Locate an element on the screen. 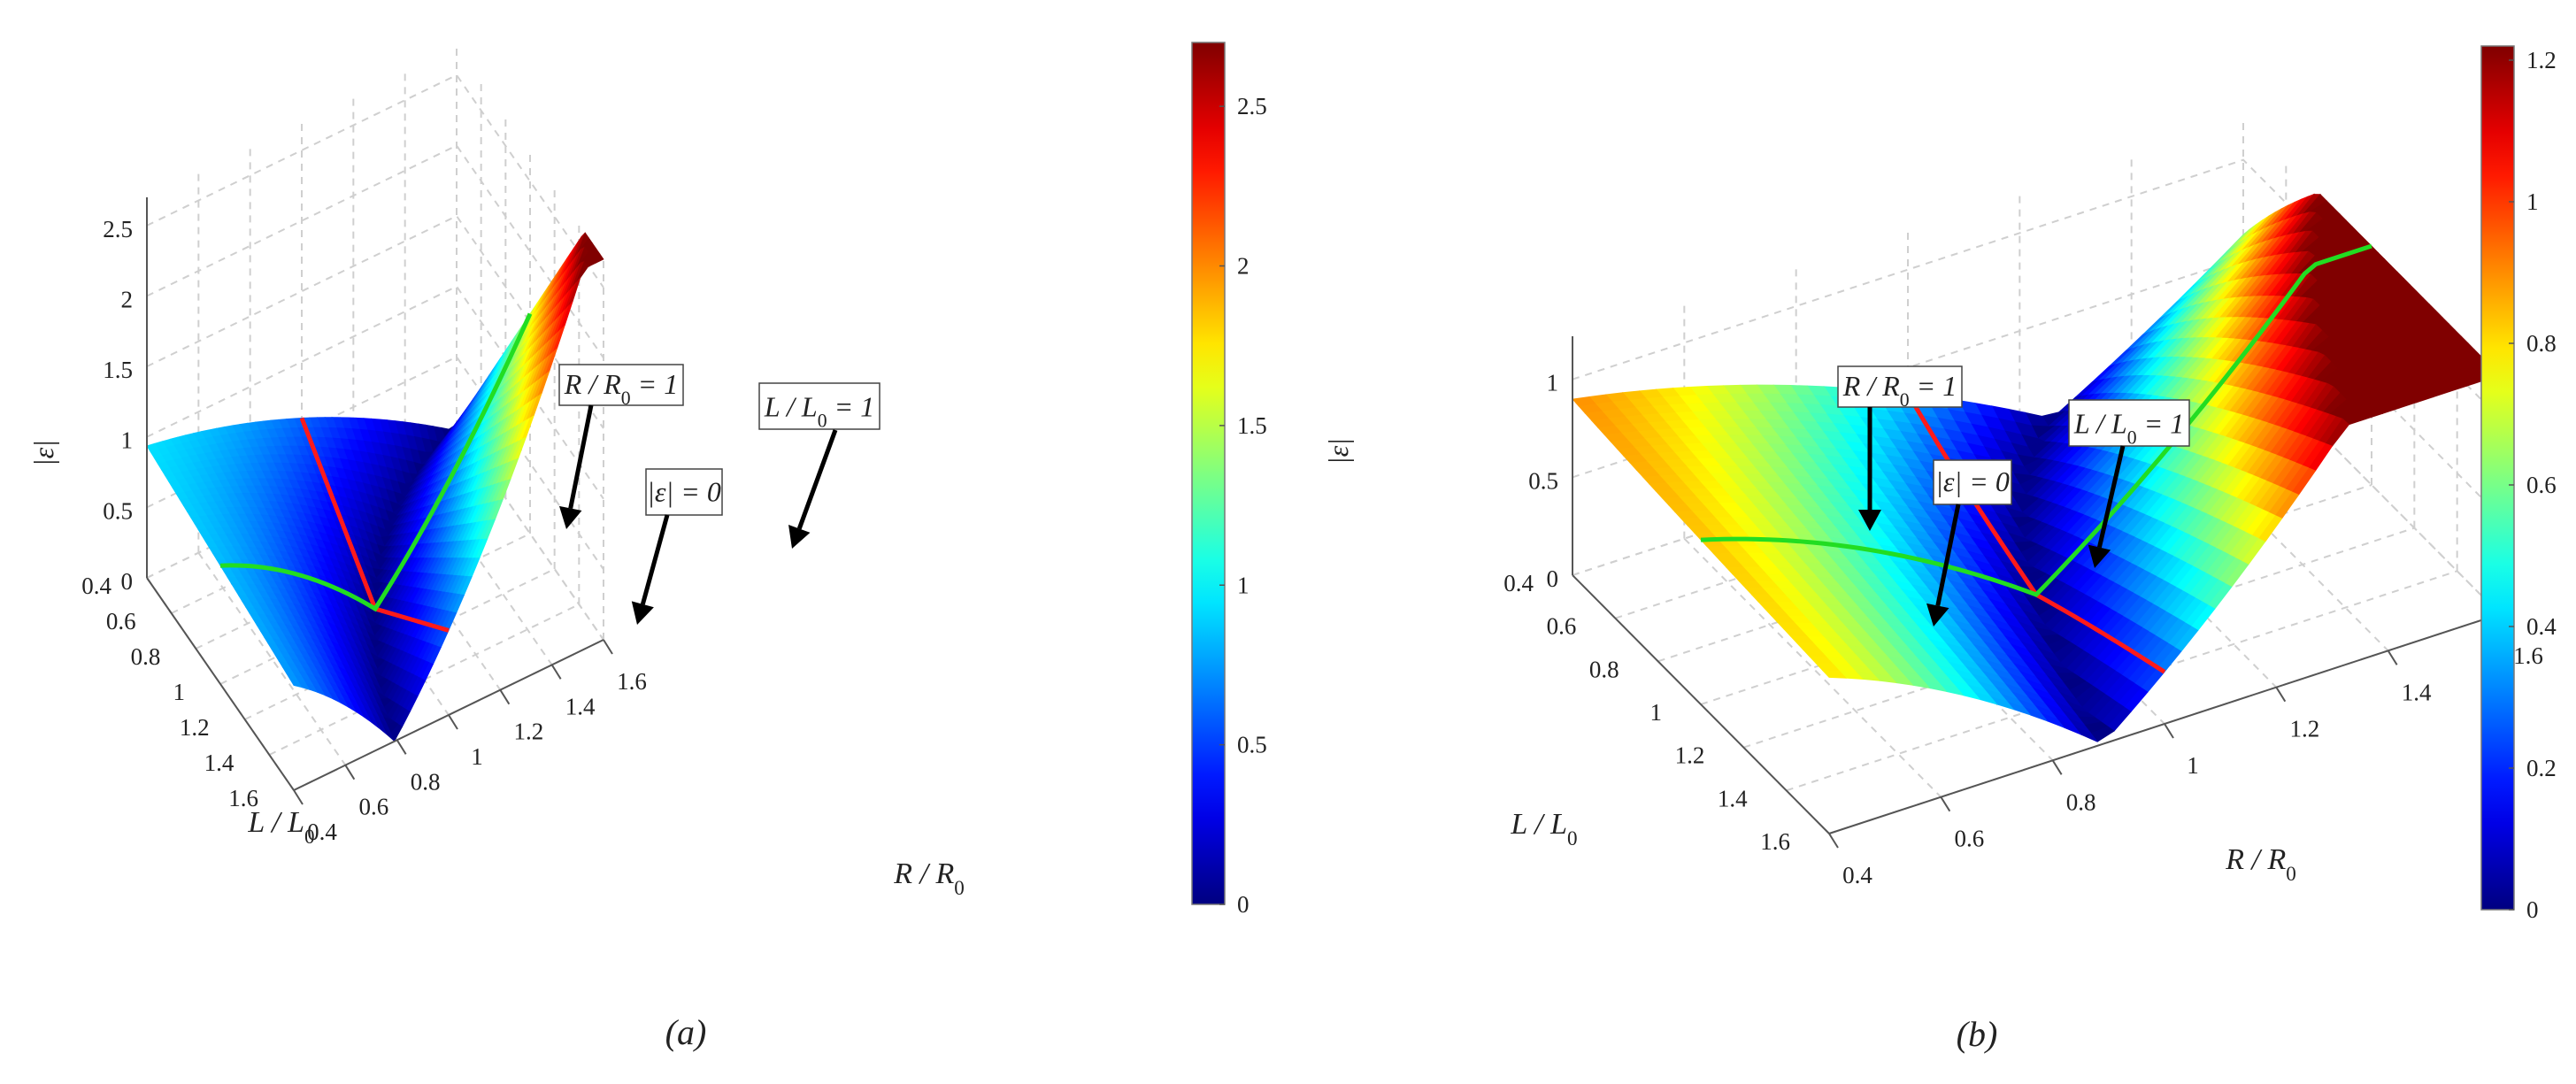 This screenshot has width=2576, height=1084. z-tick-label: 1 is located at coordinates (1553, 383).